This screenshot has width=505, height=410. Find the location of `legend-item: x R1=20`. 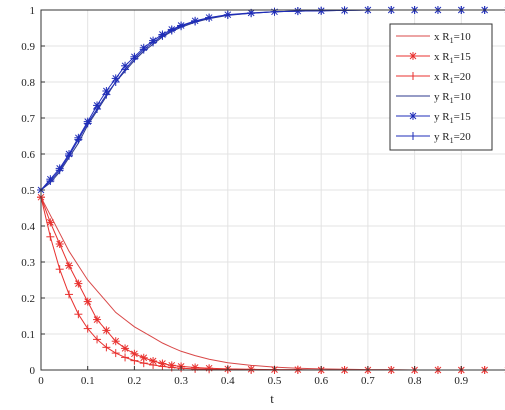

legend-item: x R1=20 is located at coordinates (433, 78).